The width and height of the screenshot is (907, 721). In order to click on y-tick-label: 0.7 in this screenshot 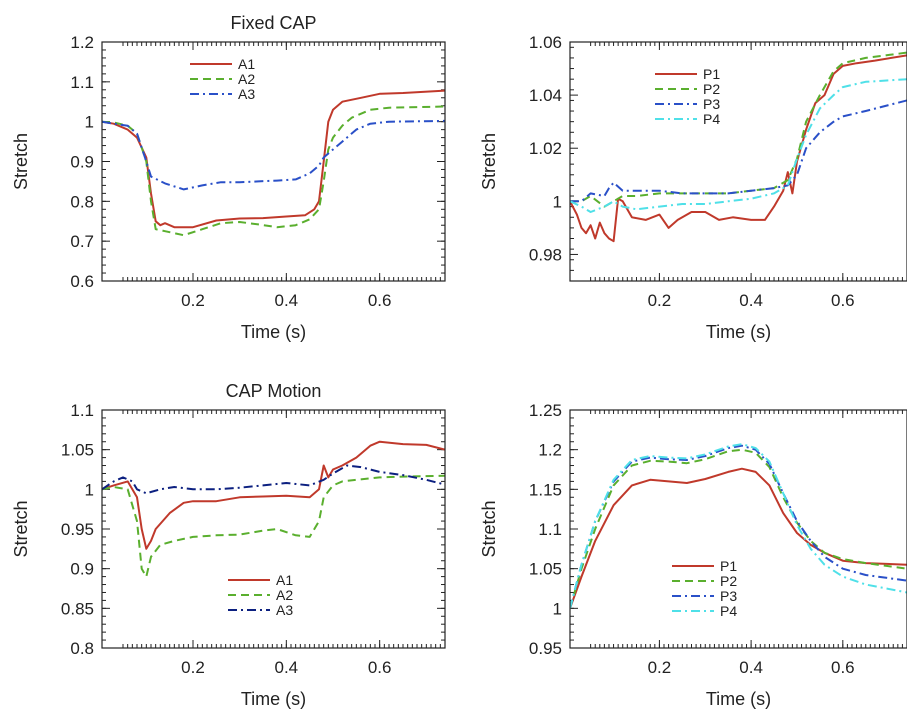, I will do `click(82, 241)`.